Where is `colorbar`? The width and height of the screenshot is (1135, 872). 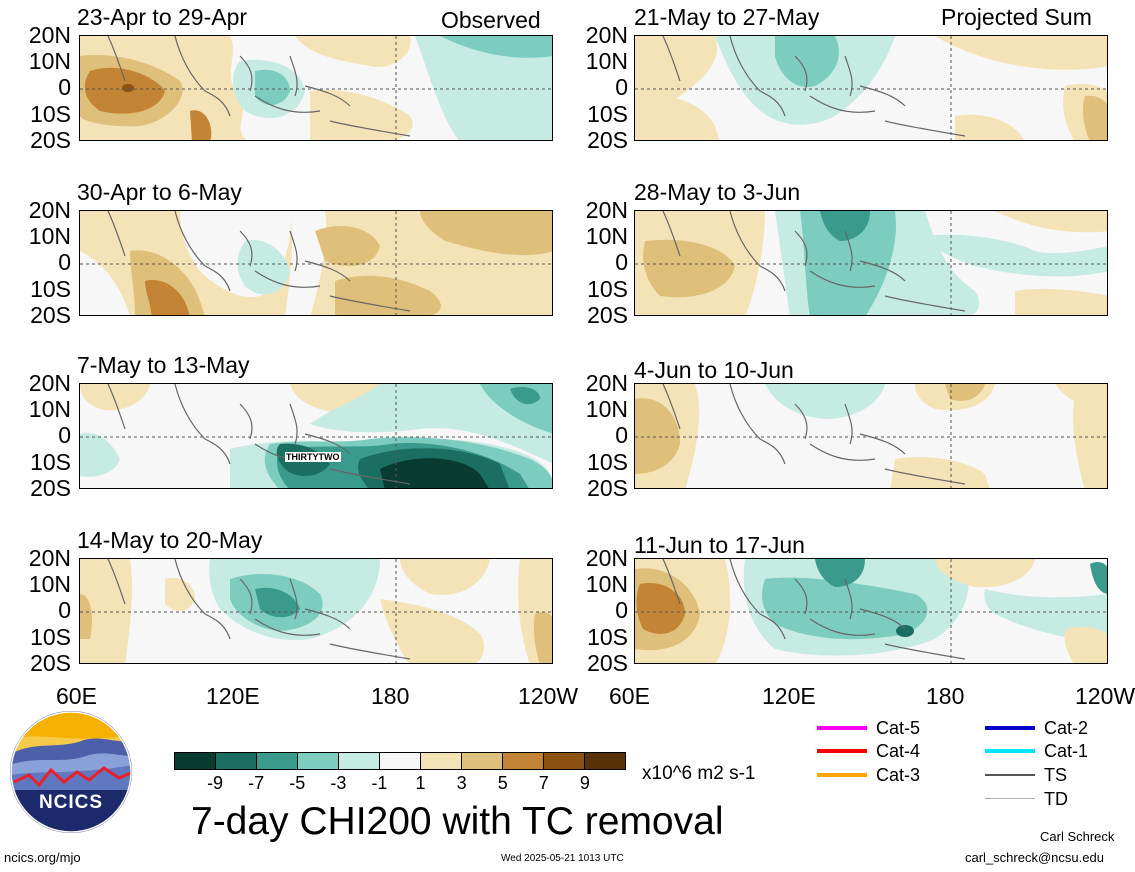
colorbar is located at coordinates (400, 761).